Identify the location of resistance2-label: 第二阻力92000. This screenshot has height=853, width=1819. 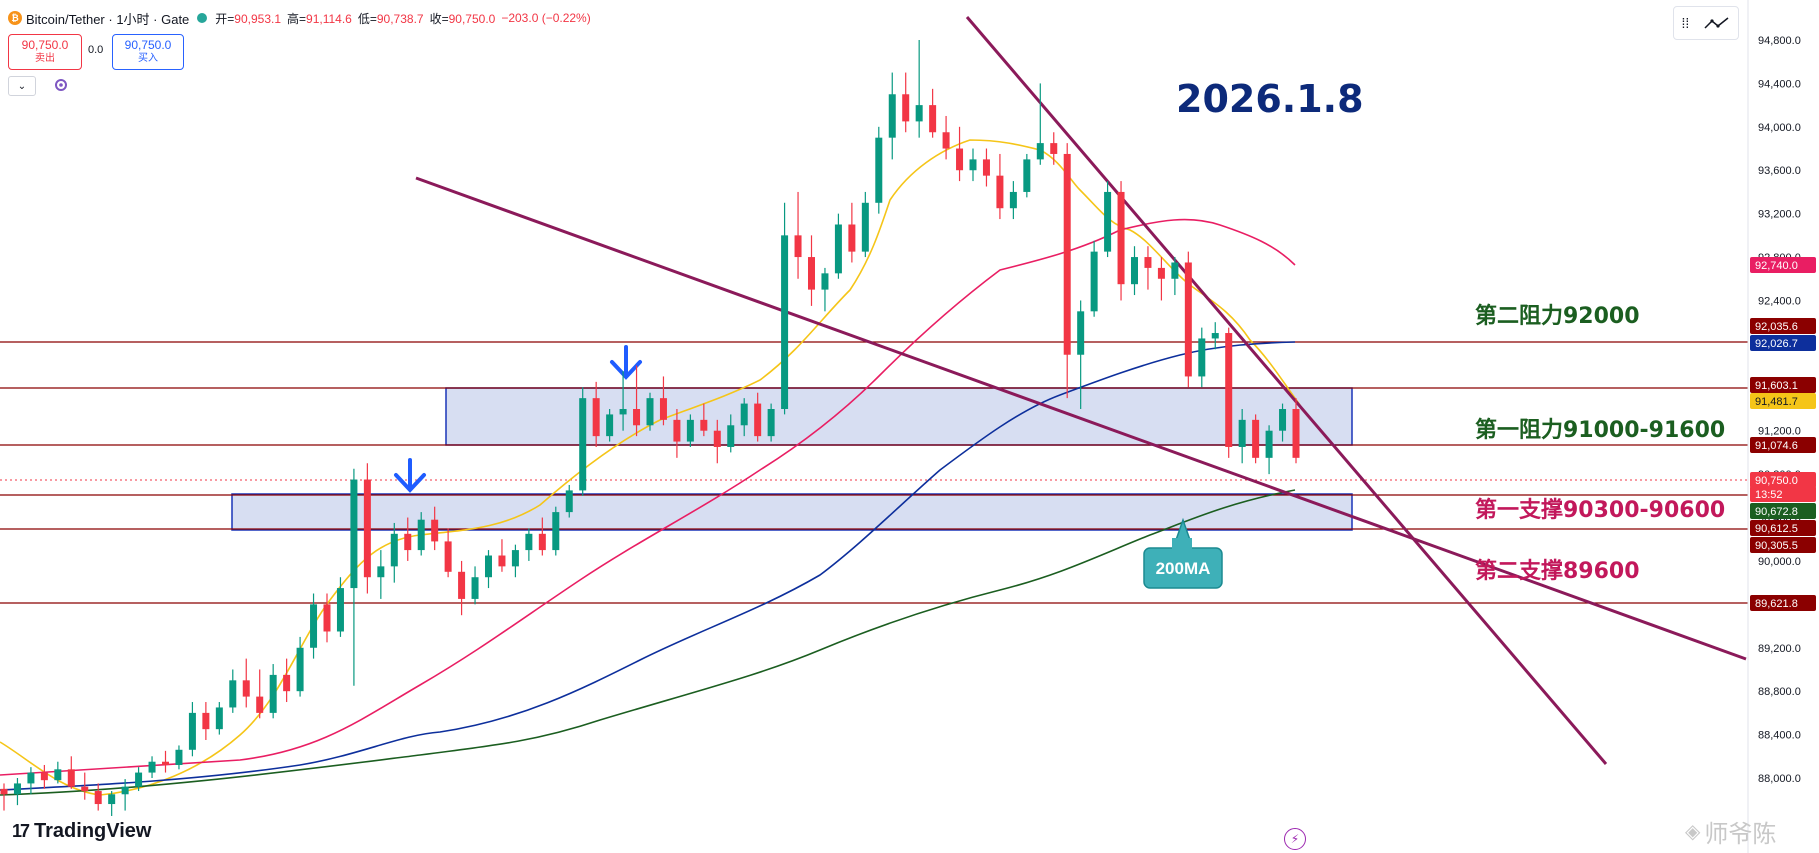
(1557, 316).